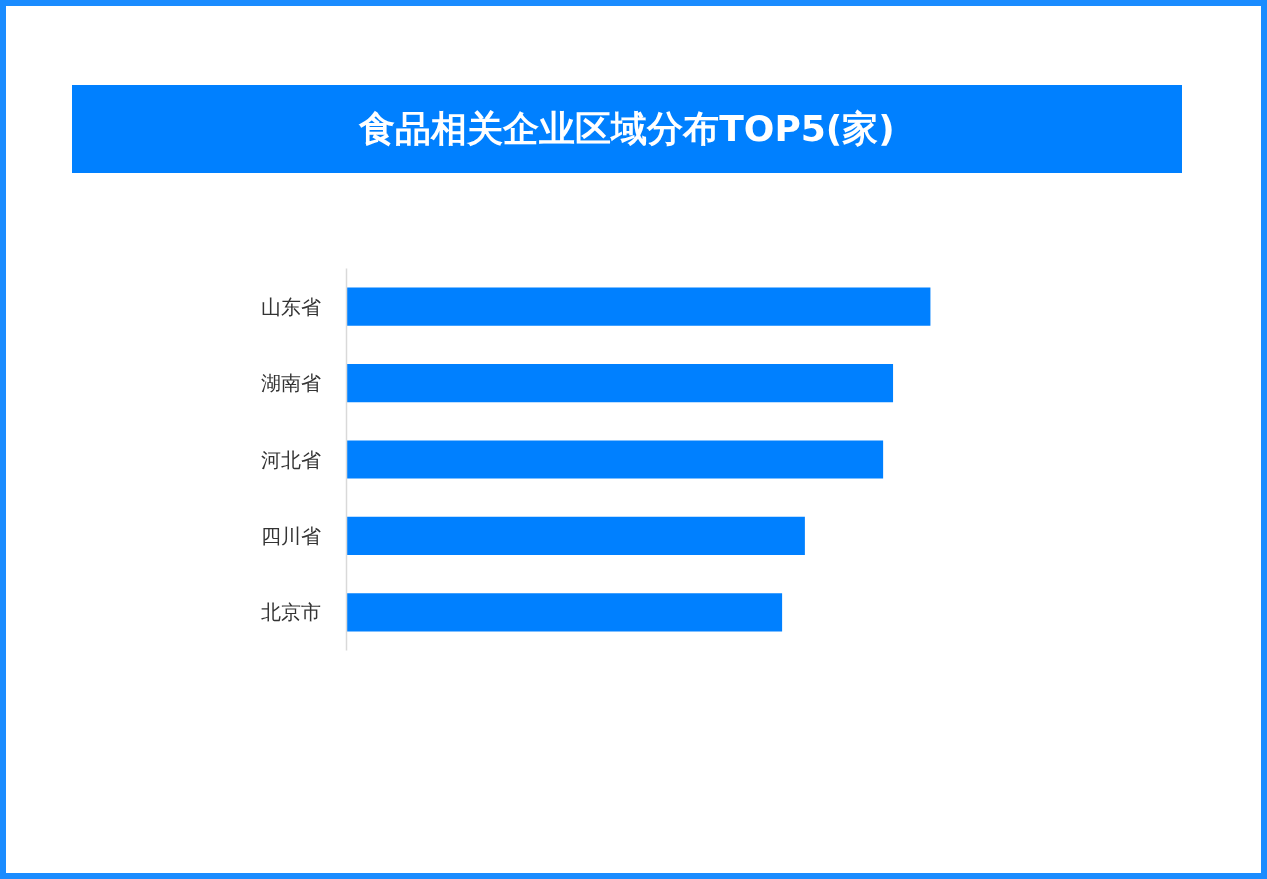 The height and width of the screenshot is (879, 1267). Describe the element at coordinates (290, 535) in the screenshot. I see `y-tick-label: 四川省` at that location.